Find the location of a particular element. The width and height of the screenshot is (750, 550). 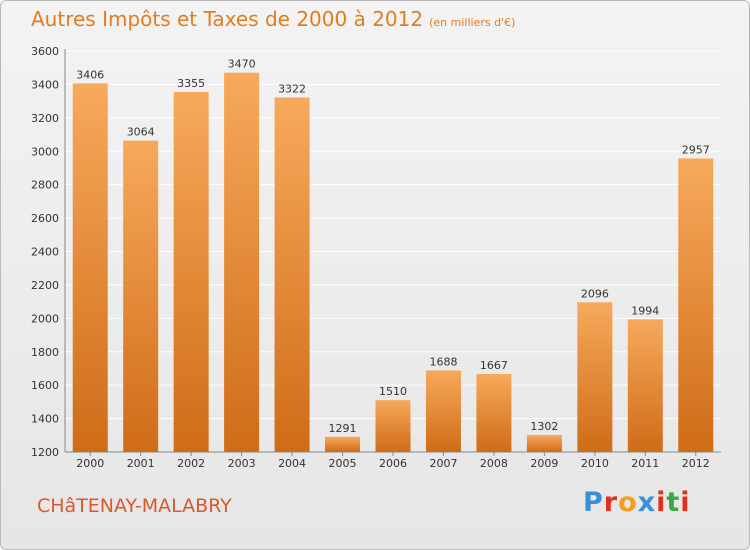

proxiti-logo: Proxiti is located at coordinates (637, 502).